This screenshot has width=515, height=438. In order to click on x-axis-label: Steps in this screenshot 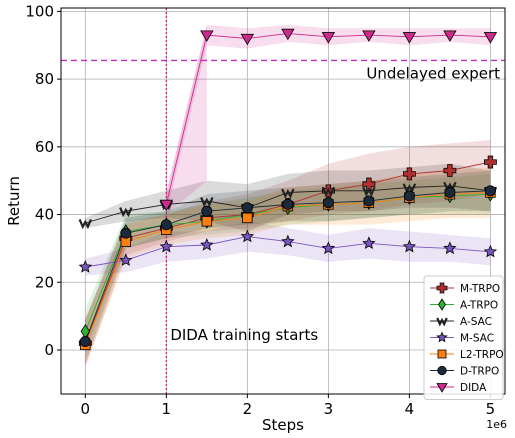, I will do `click(283, 425)`.